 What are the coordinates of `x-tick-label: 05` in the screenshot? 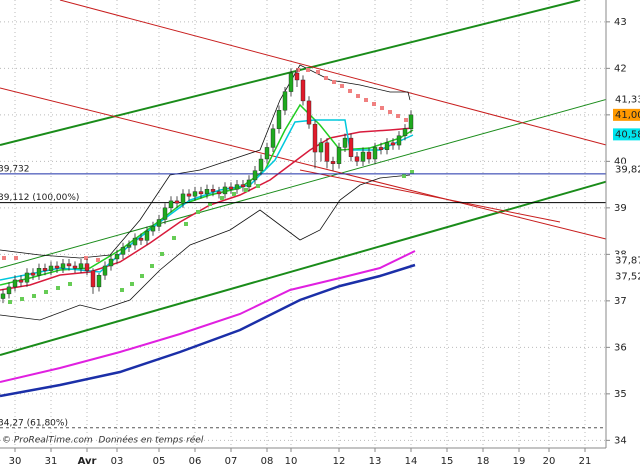 It's located at (159, 461).